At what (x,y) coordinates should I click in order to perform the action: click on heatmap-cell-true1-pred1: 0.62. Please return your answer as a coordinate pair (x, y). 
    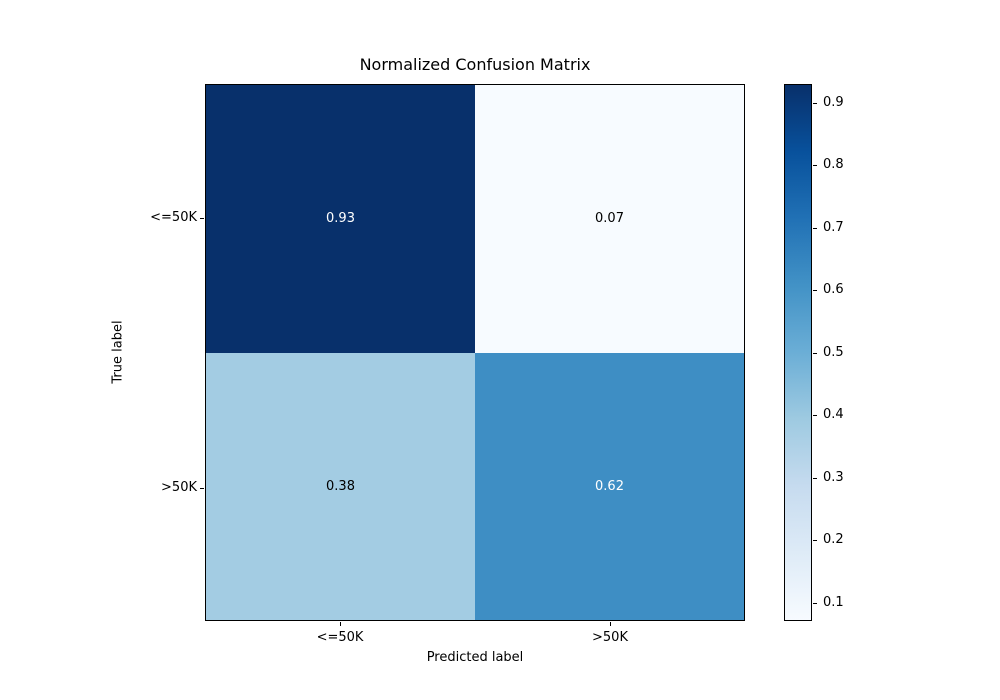
    Looking at the image, I should click on (609, 486).